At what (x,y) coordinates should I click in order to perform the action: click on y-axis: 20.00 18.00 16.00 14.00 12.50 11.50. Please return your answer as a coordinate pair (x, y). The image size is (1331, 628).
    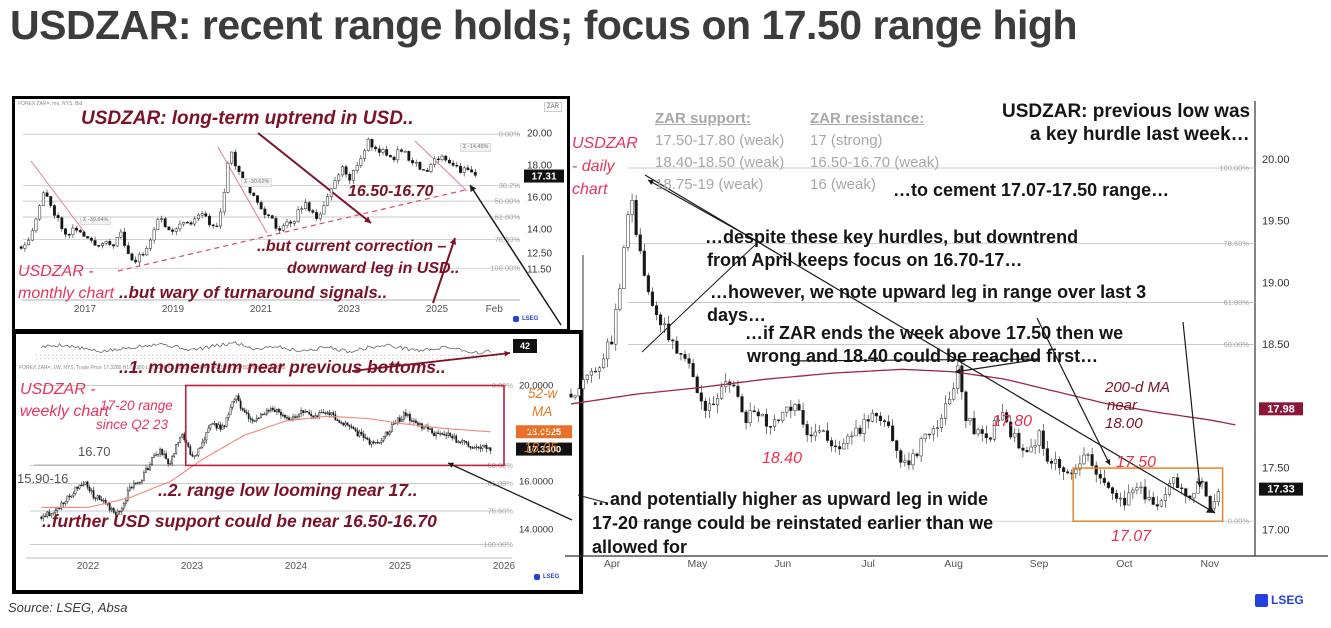
    Looking at the image, I should click on (539, 202).